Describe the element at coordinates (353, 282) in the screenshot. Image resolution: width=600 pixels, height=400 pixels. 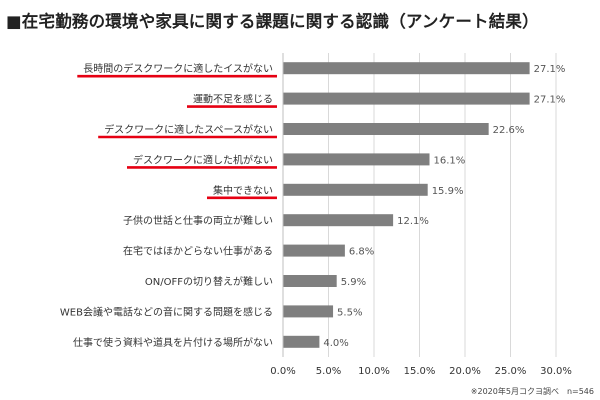
I see `value-label: 5.9%` at that location.